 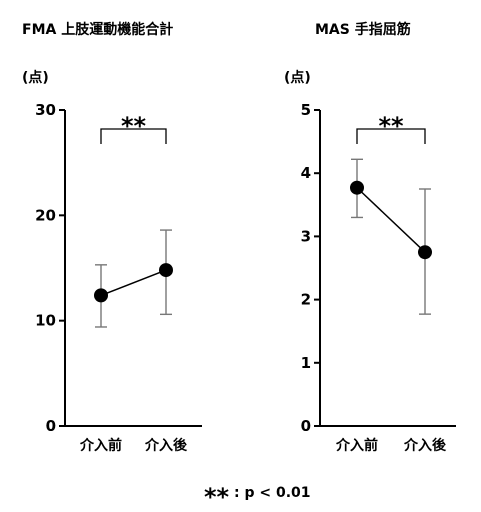 I want to click on series-line-mas, so click(x=391, y=220).